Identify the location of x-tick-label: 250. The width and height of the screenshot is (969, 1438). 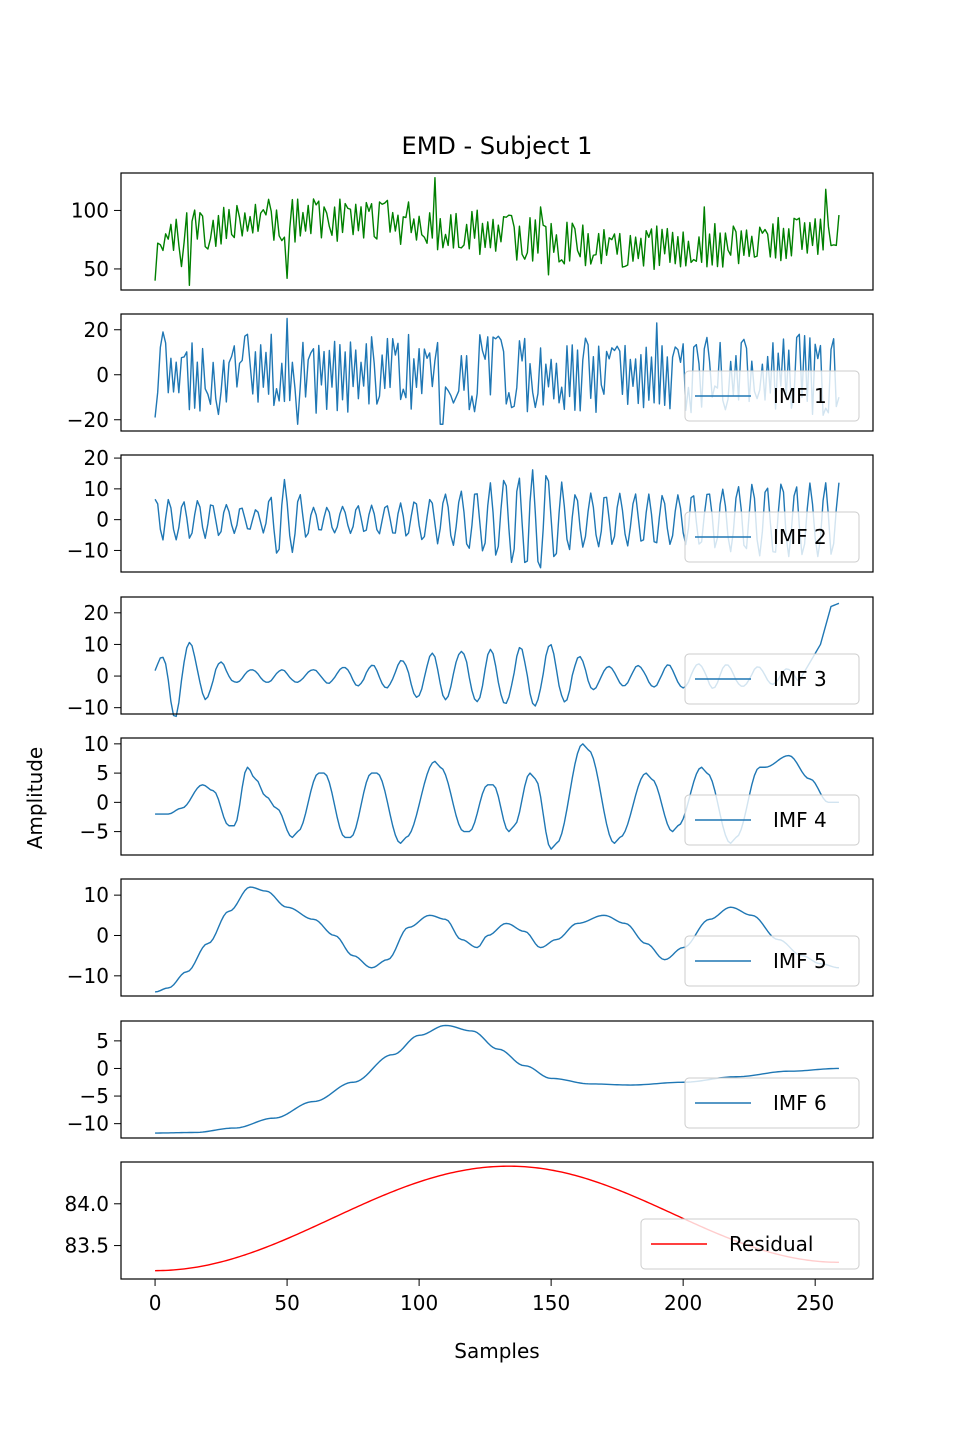
(815, 1303).